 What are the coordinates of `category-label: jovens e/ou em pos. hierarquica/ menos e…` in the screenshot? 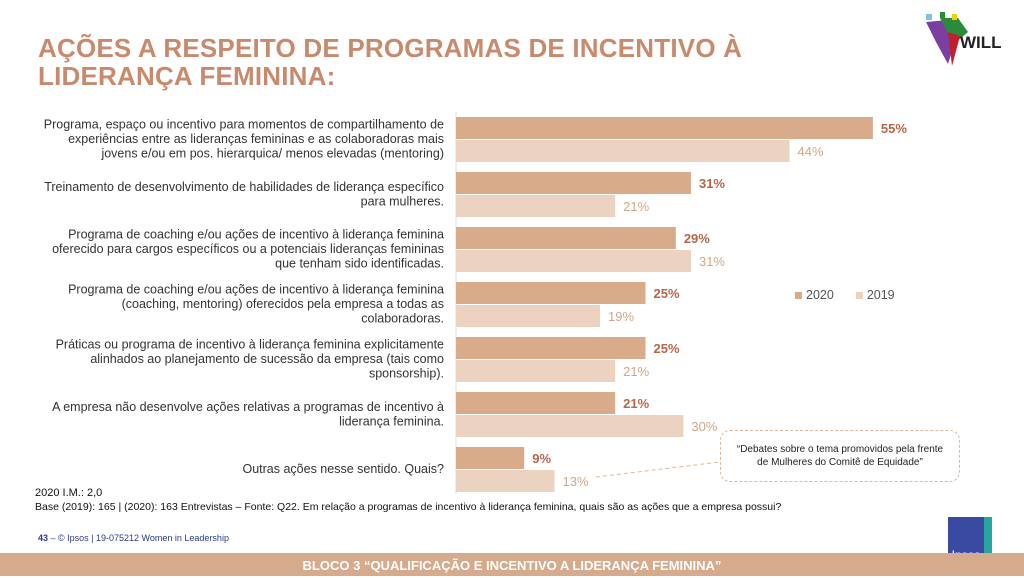 It's located at (272, 154).